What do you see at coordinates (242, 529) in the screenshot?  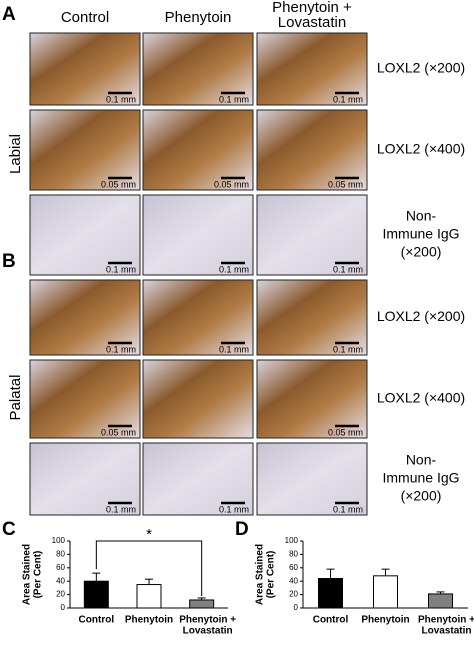 I see `panel-letter: D` at bounding box center [242, 529].